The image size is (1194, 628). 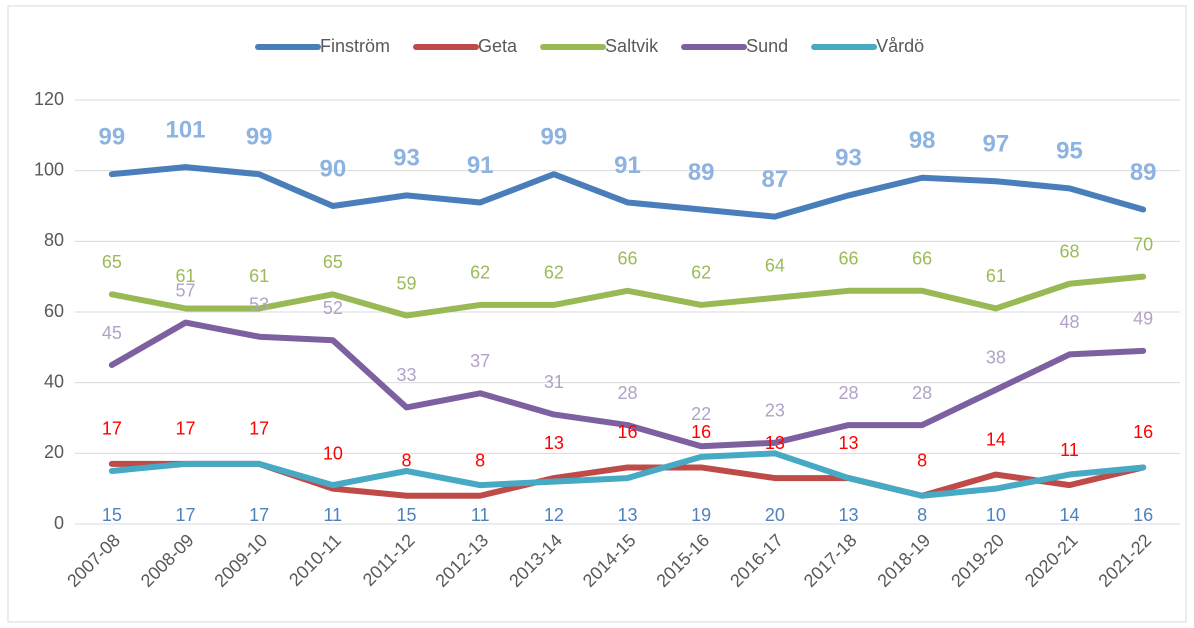 I want to click on data-label: 57, so click(x=185, y=290).